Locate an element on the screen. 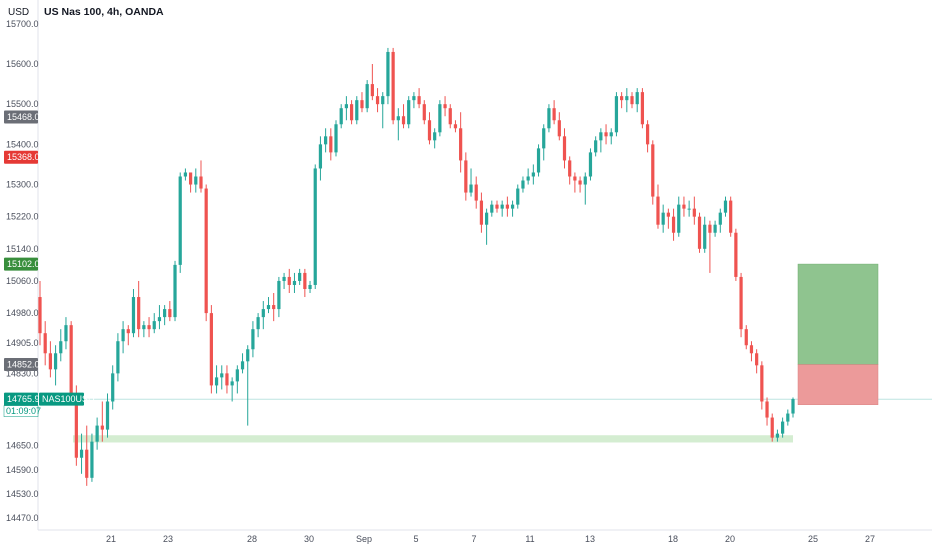  level-14852-tag is located at coordinates (21, 365).